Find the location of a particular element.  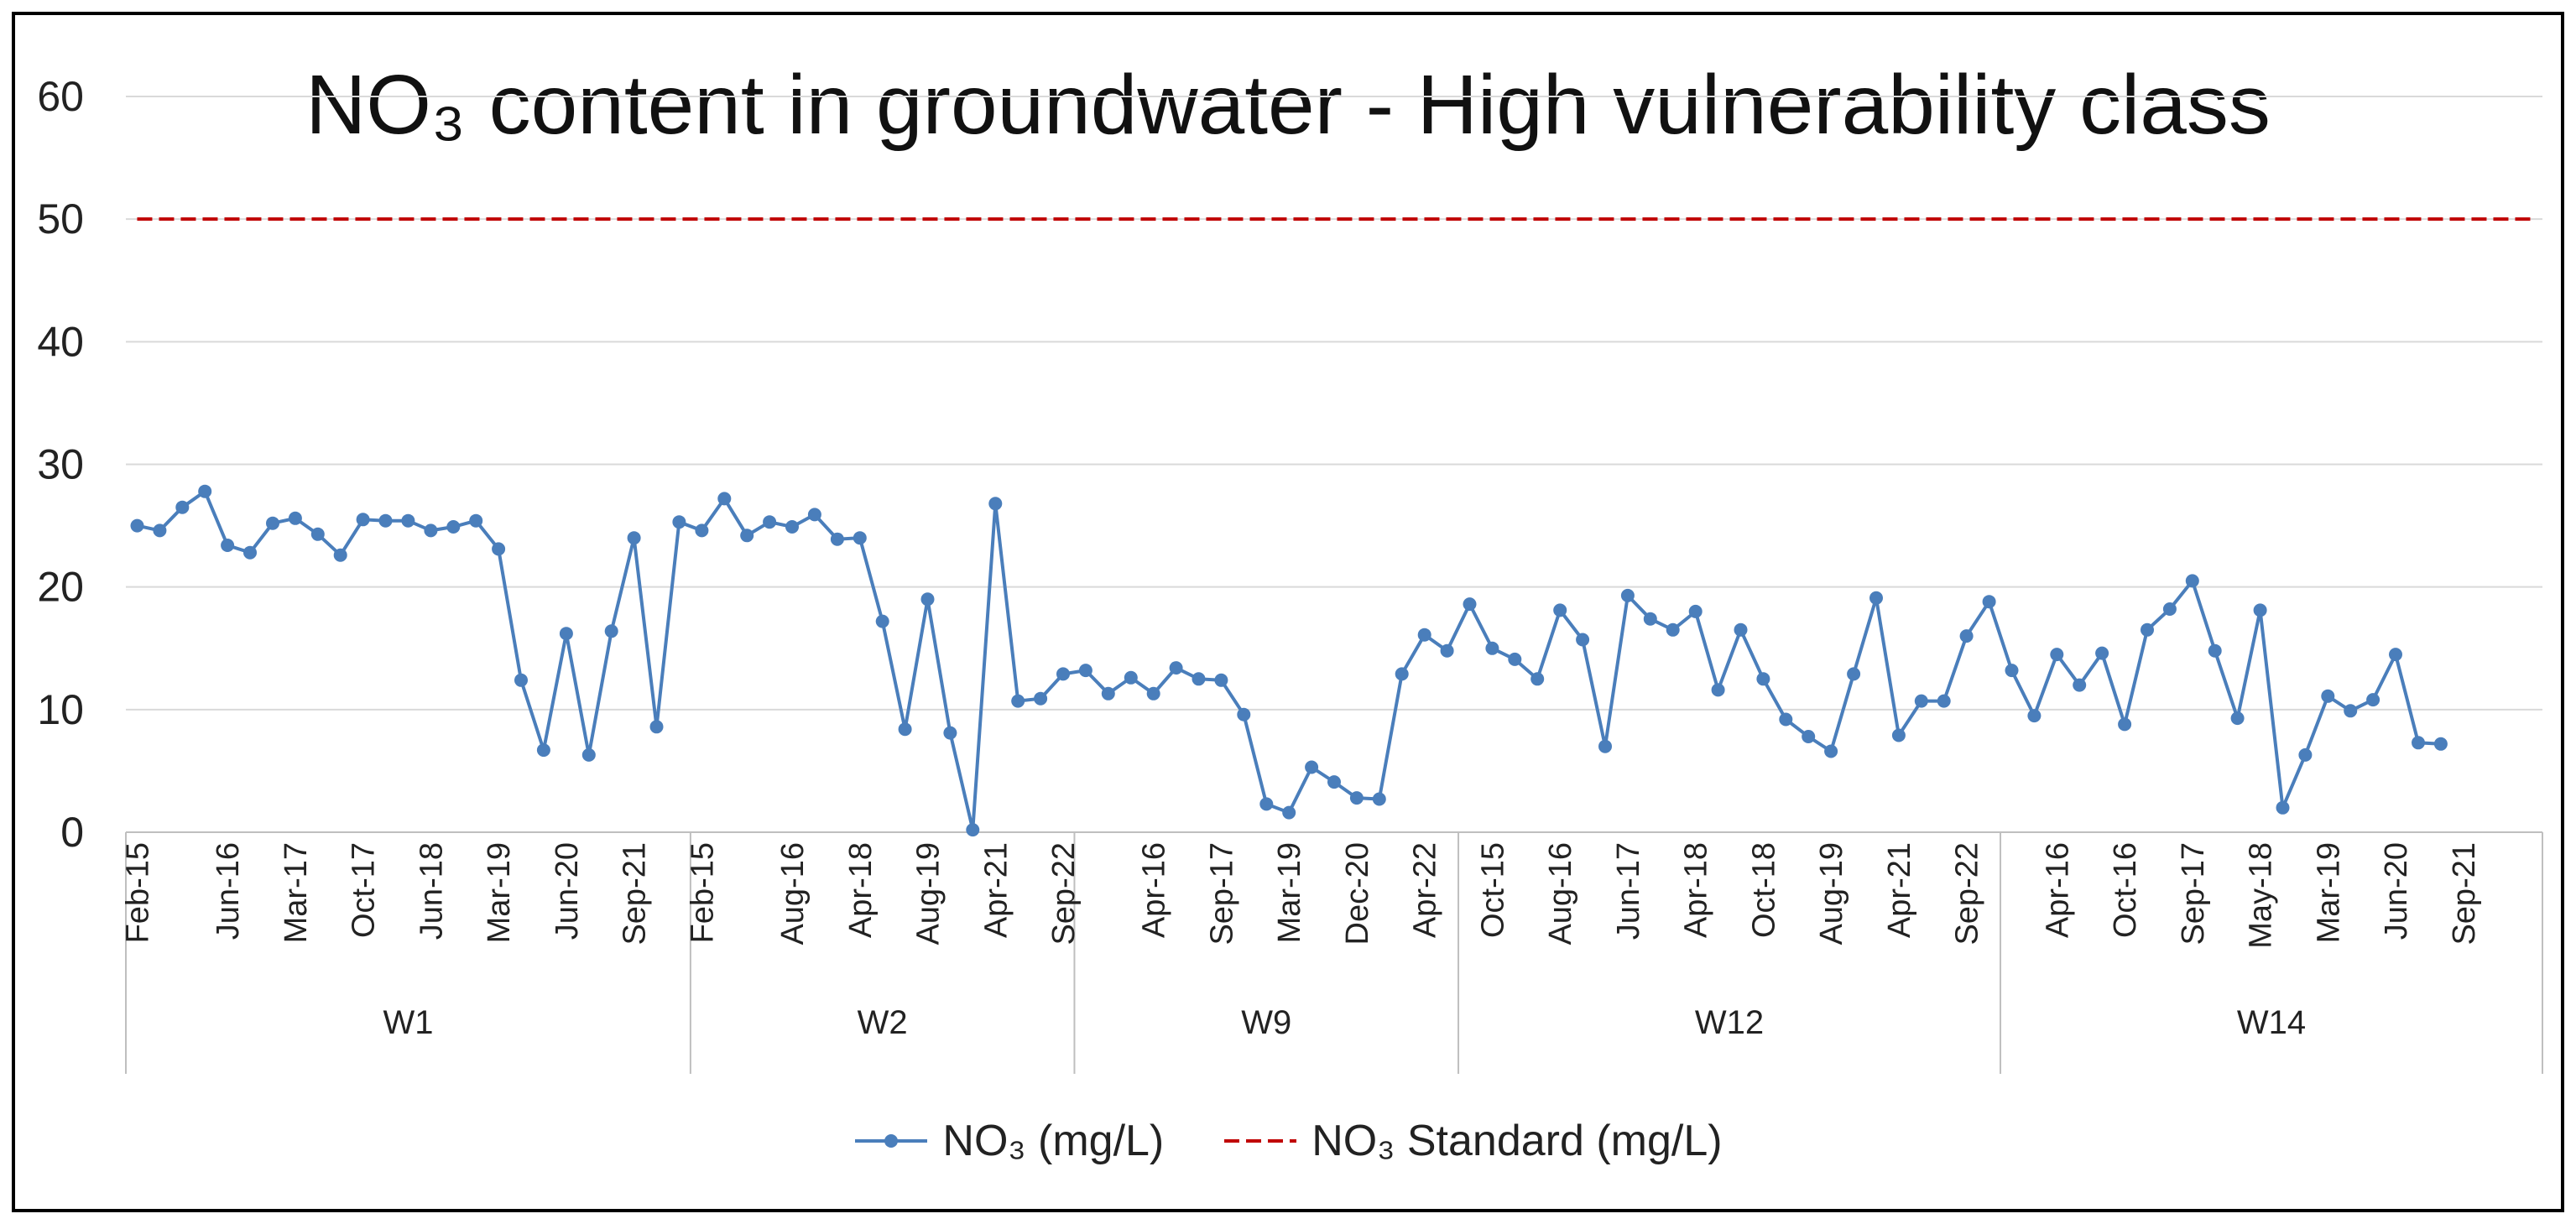

legend-standard-dash-icon is located at coordinates (1260, 1141).